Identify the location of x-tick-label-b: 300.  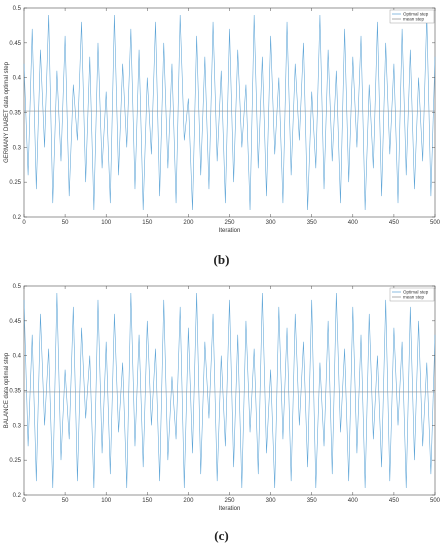
(271, 223).